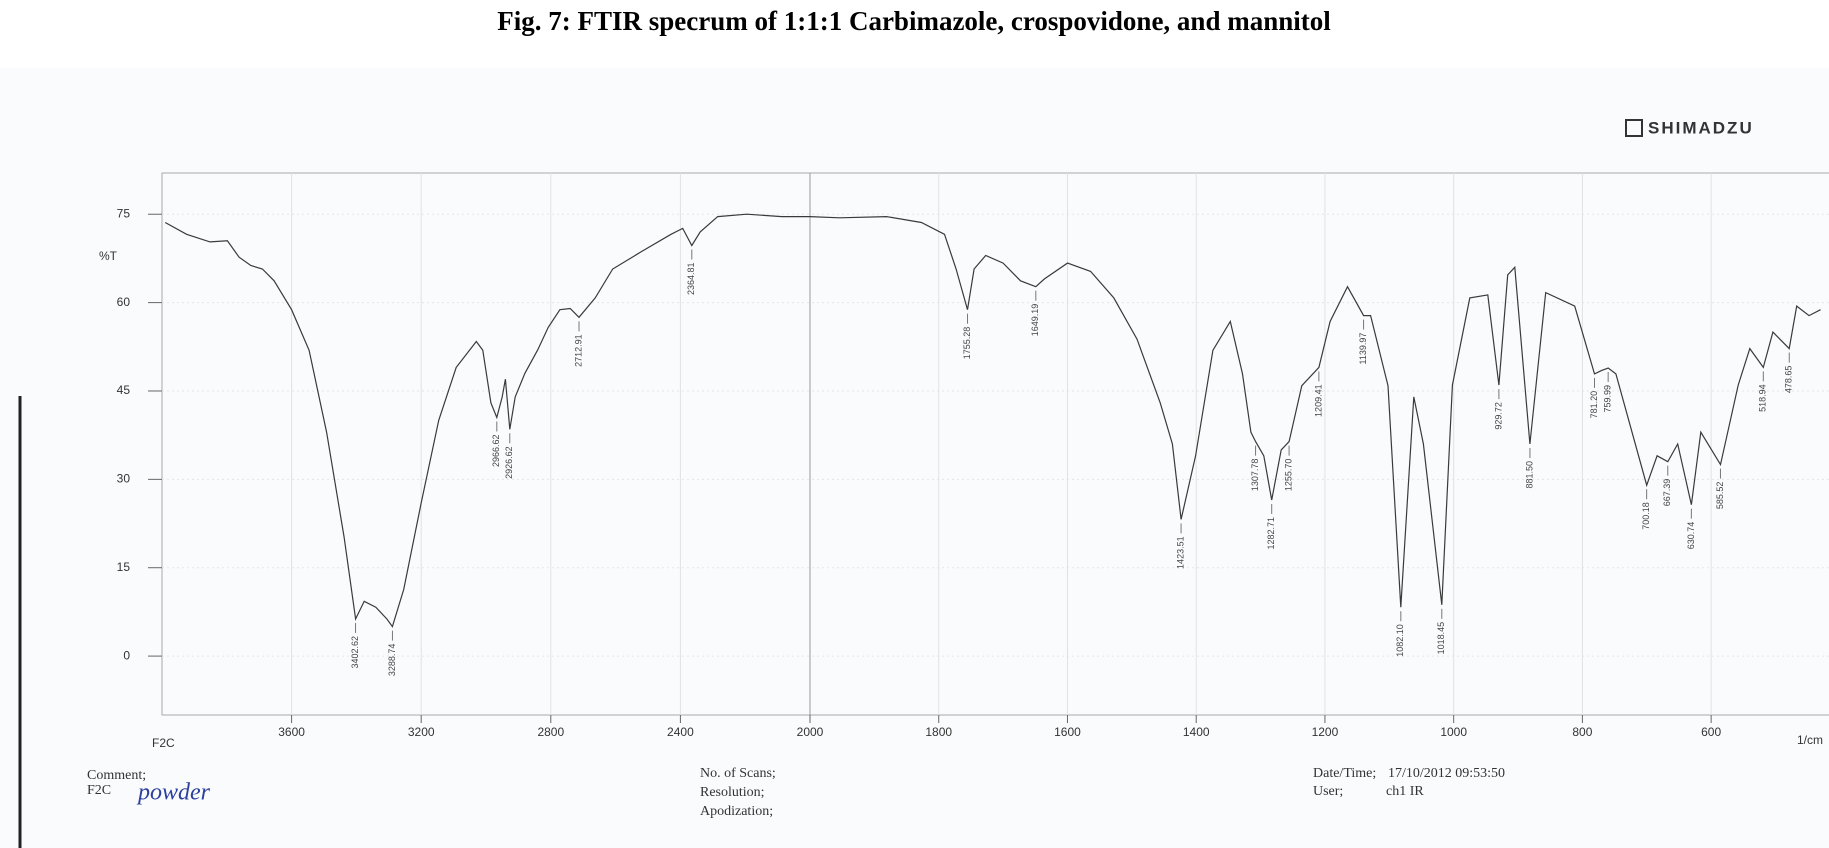  What do you see at coordinates (1446, 773) in the screenshot?
I see `datetime: 17/10/2012 09:53:50` at bounding box center [1446, 773].